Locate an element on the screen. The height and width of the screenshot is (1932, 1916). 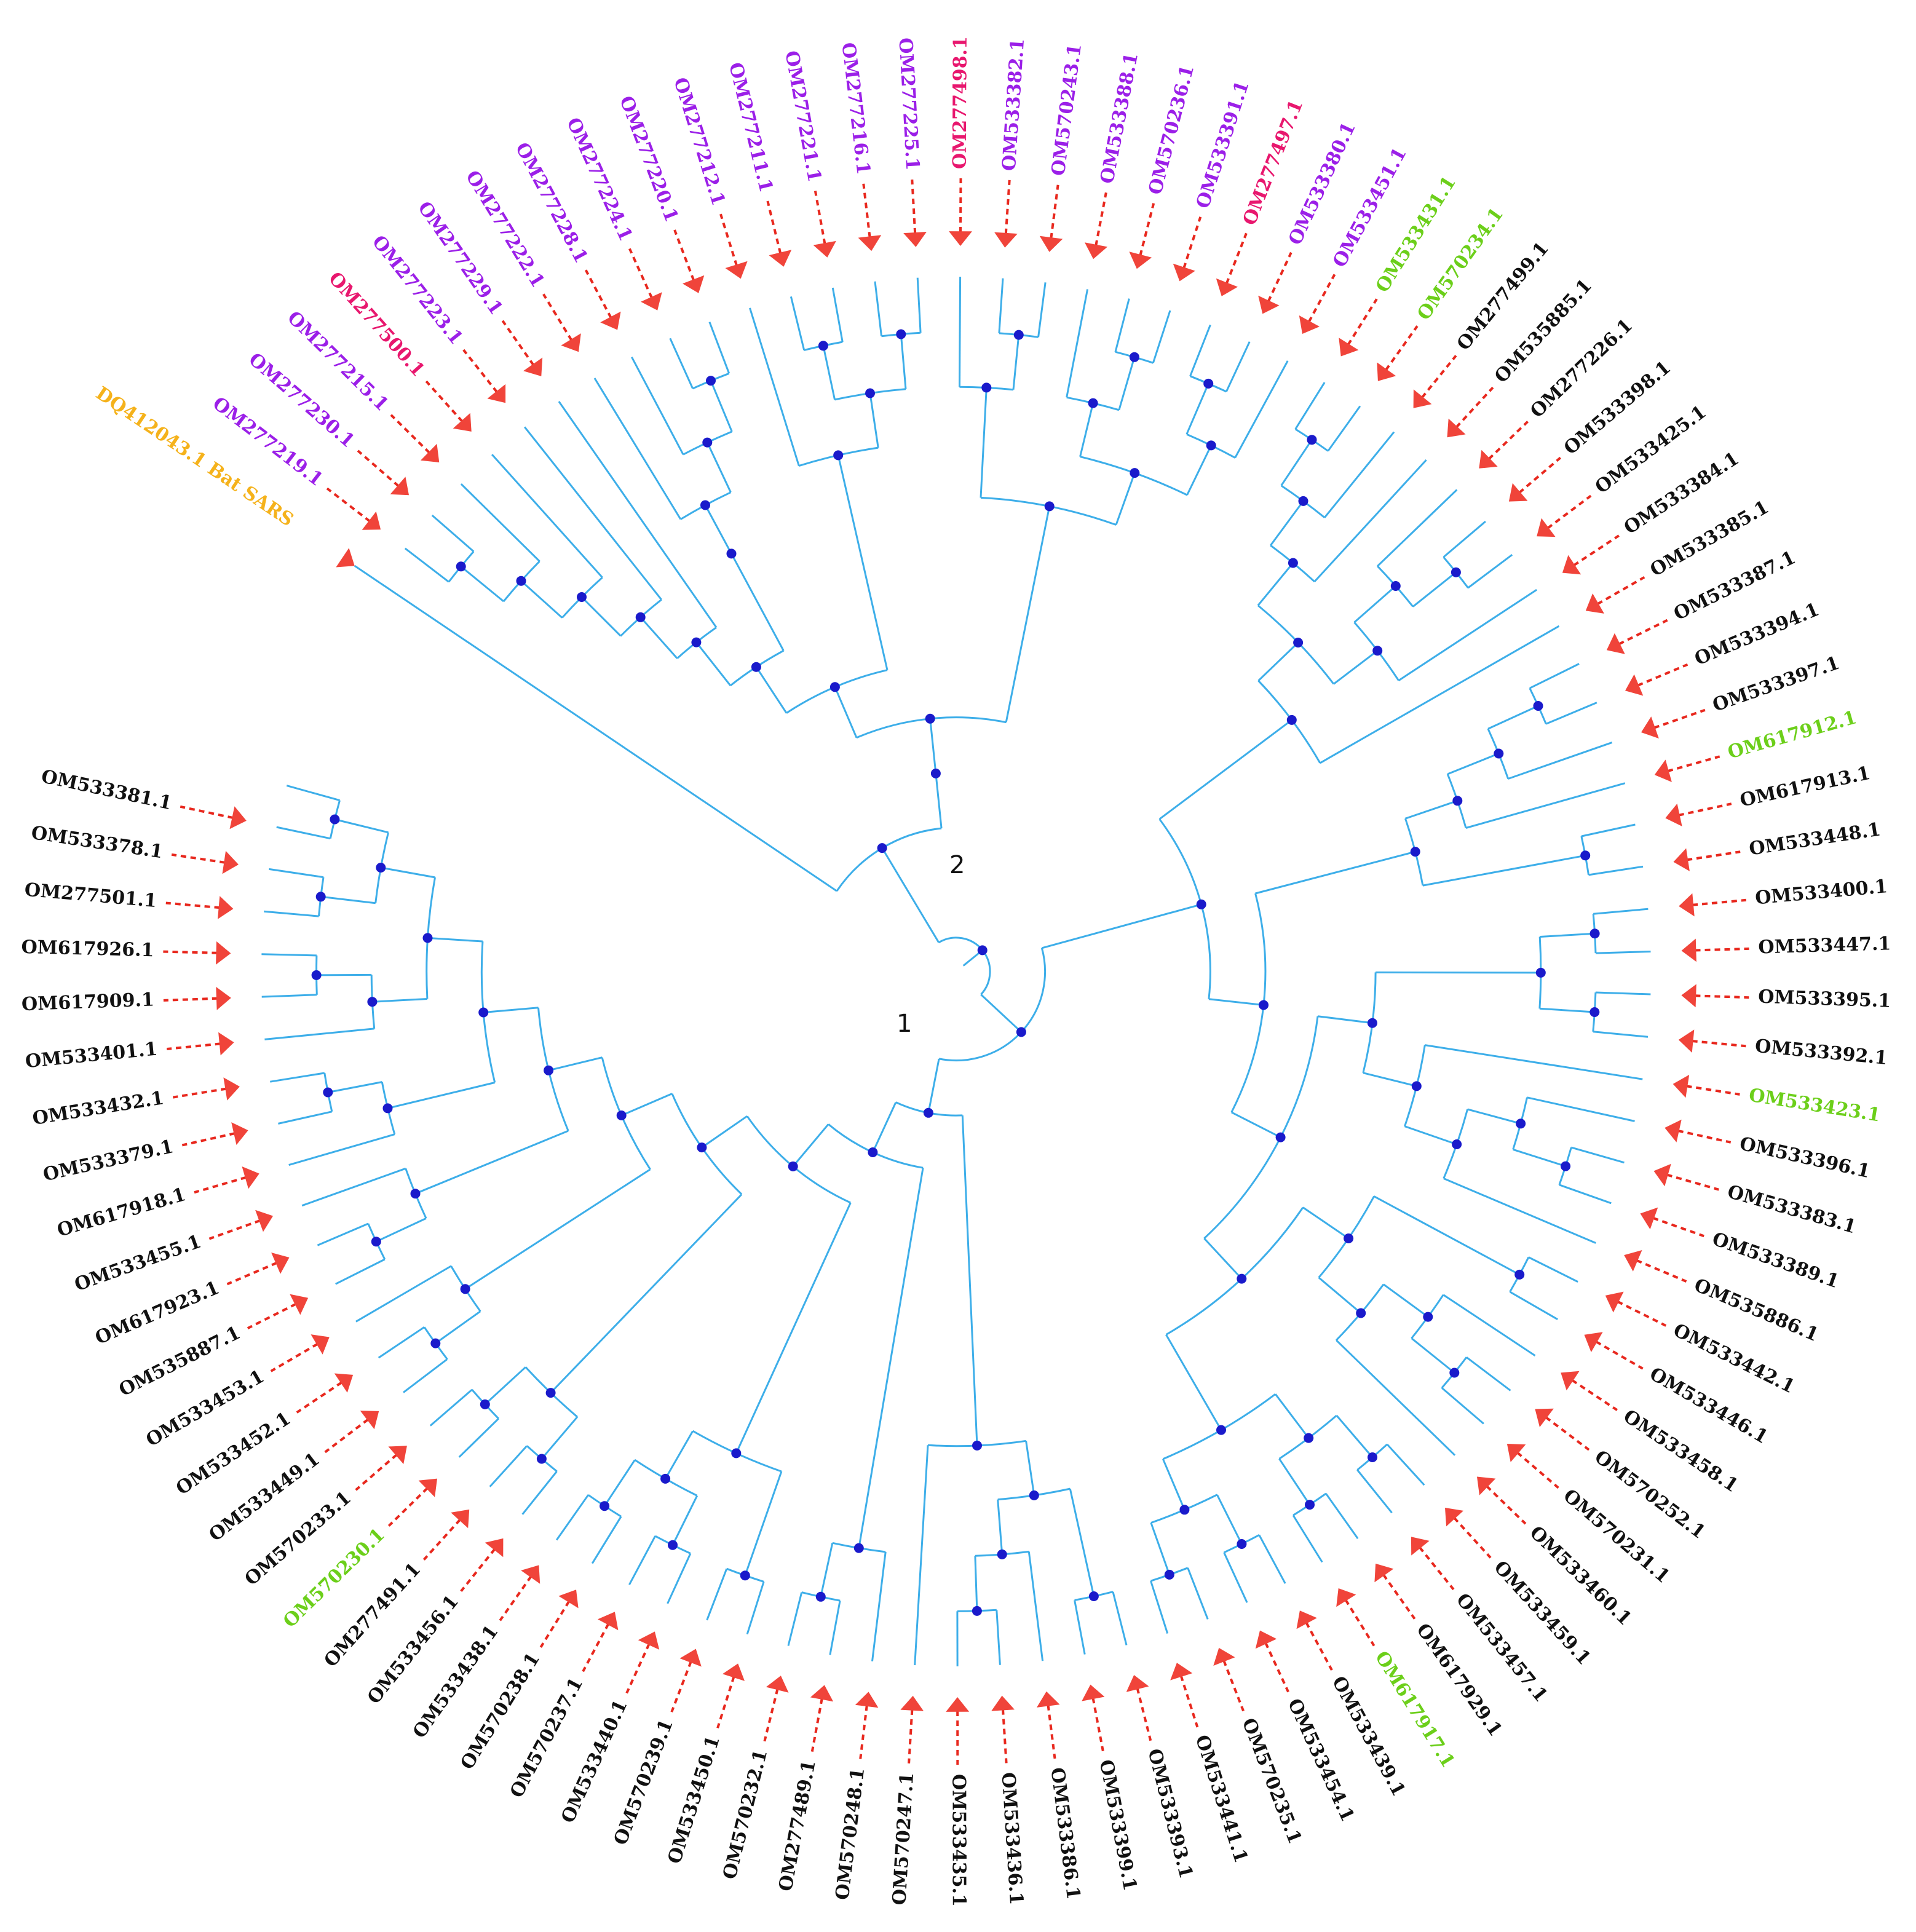
leaf-label: OM533401.1 is located at coordinates (91, 1055).